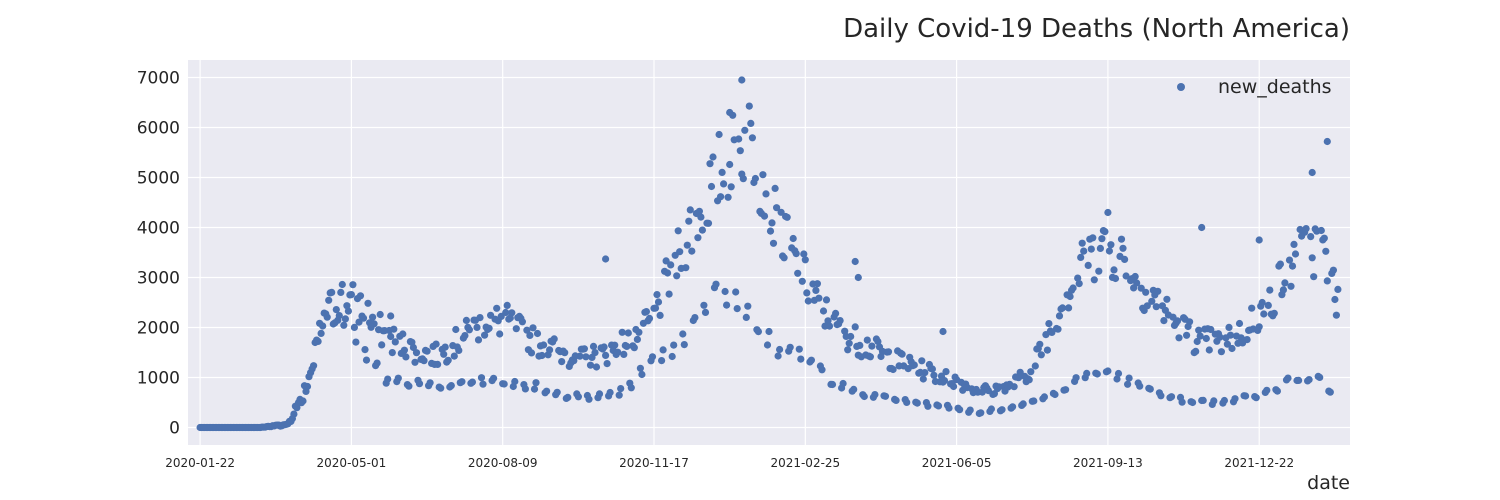 This screenshot has width=1500, height=500. What do you see at coordinates (158, 379) in the screenshot?
I see `y-tick-label: 1000` at bounding box center [158, 379].